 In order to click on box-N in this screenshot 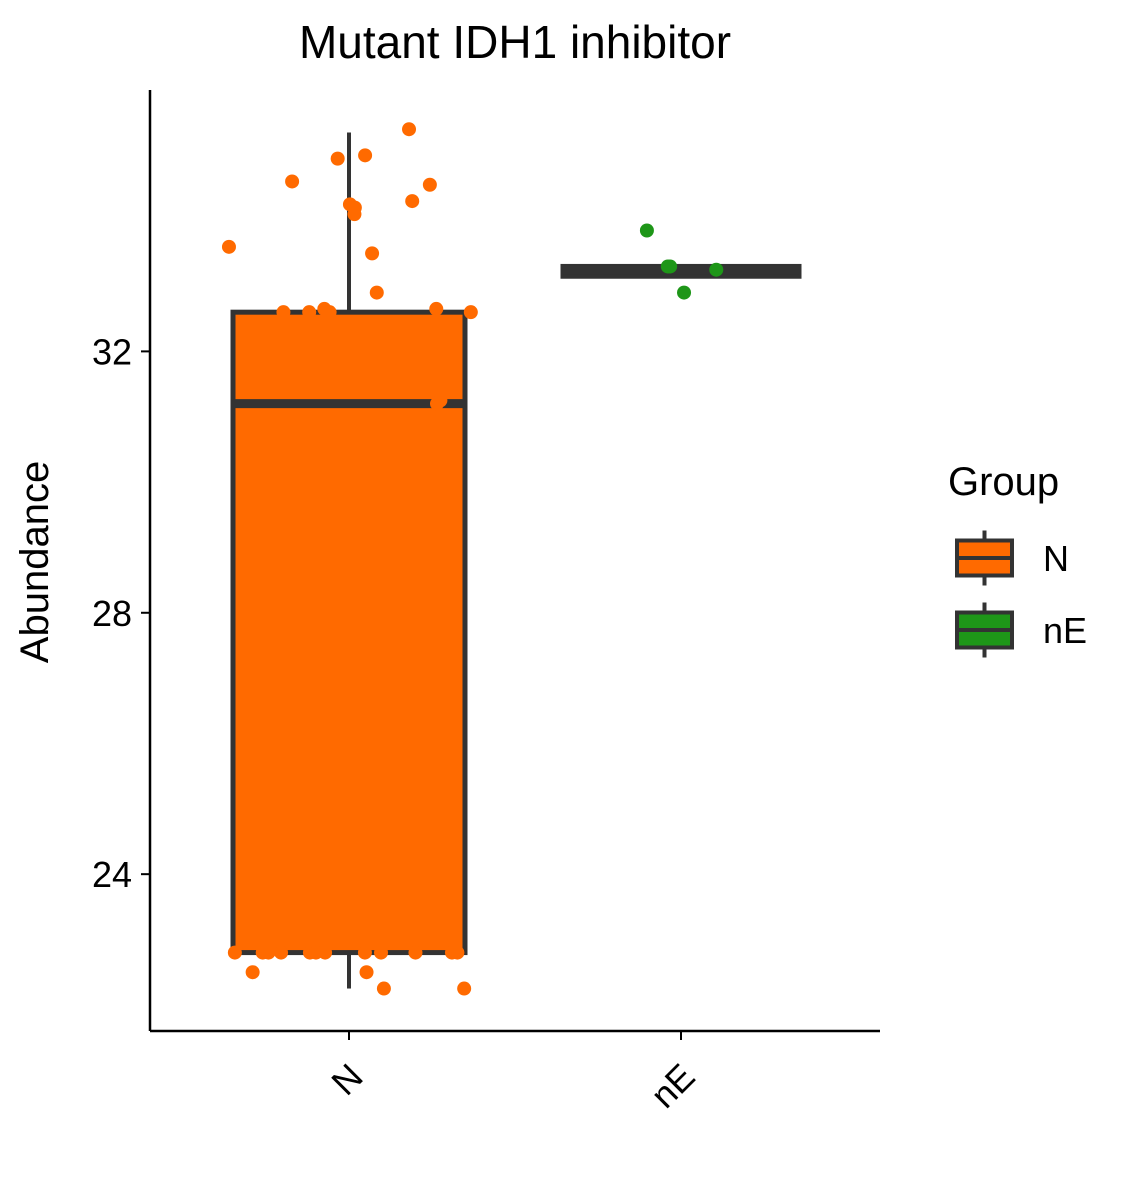, I will do `click(349, 632)`.